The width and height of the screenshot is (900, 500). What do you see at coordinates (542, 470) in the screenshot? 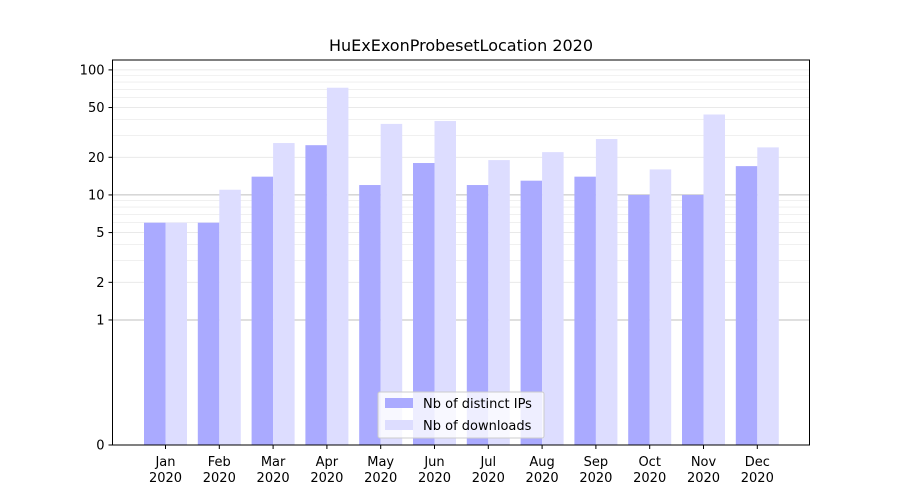
I see `x-tick-label: Aug 2020` at bounding box center [542, 470].